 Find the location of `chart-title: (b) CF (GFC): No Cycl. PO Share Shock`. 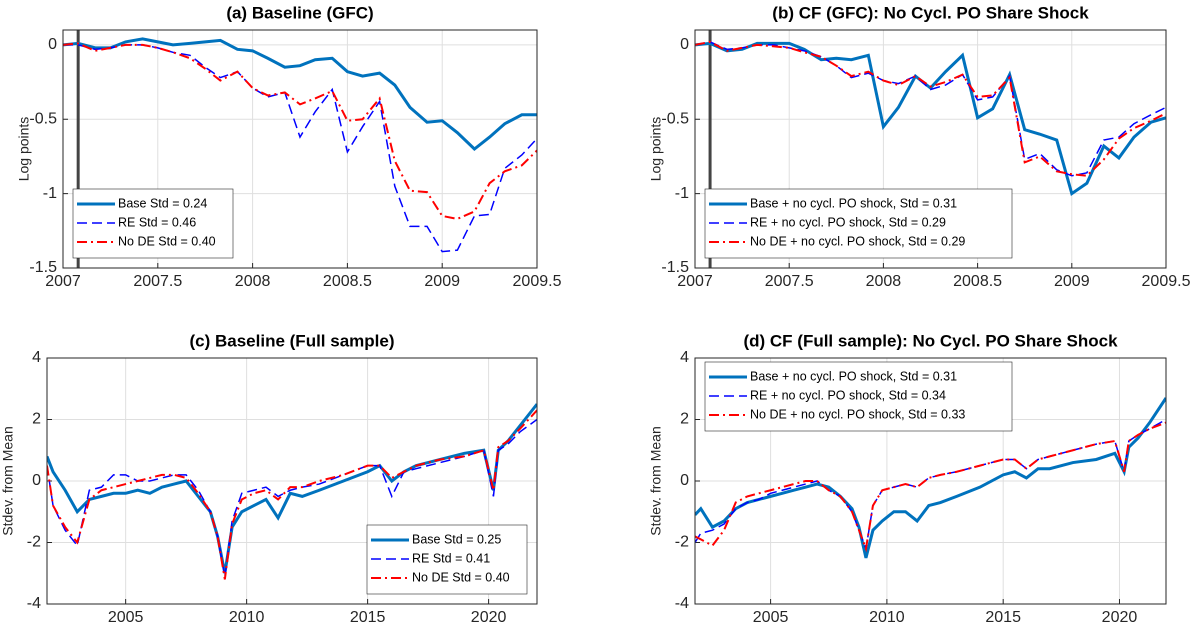

chart-title: (b) CF (GFC): No Cycl. PO Share Shock is located at coordinates (930, 12).